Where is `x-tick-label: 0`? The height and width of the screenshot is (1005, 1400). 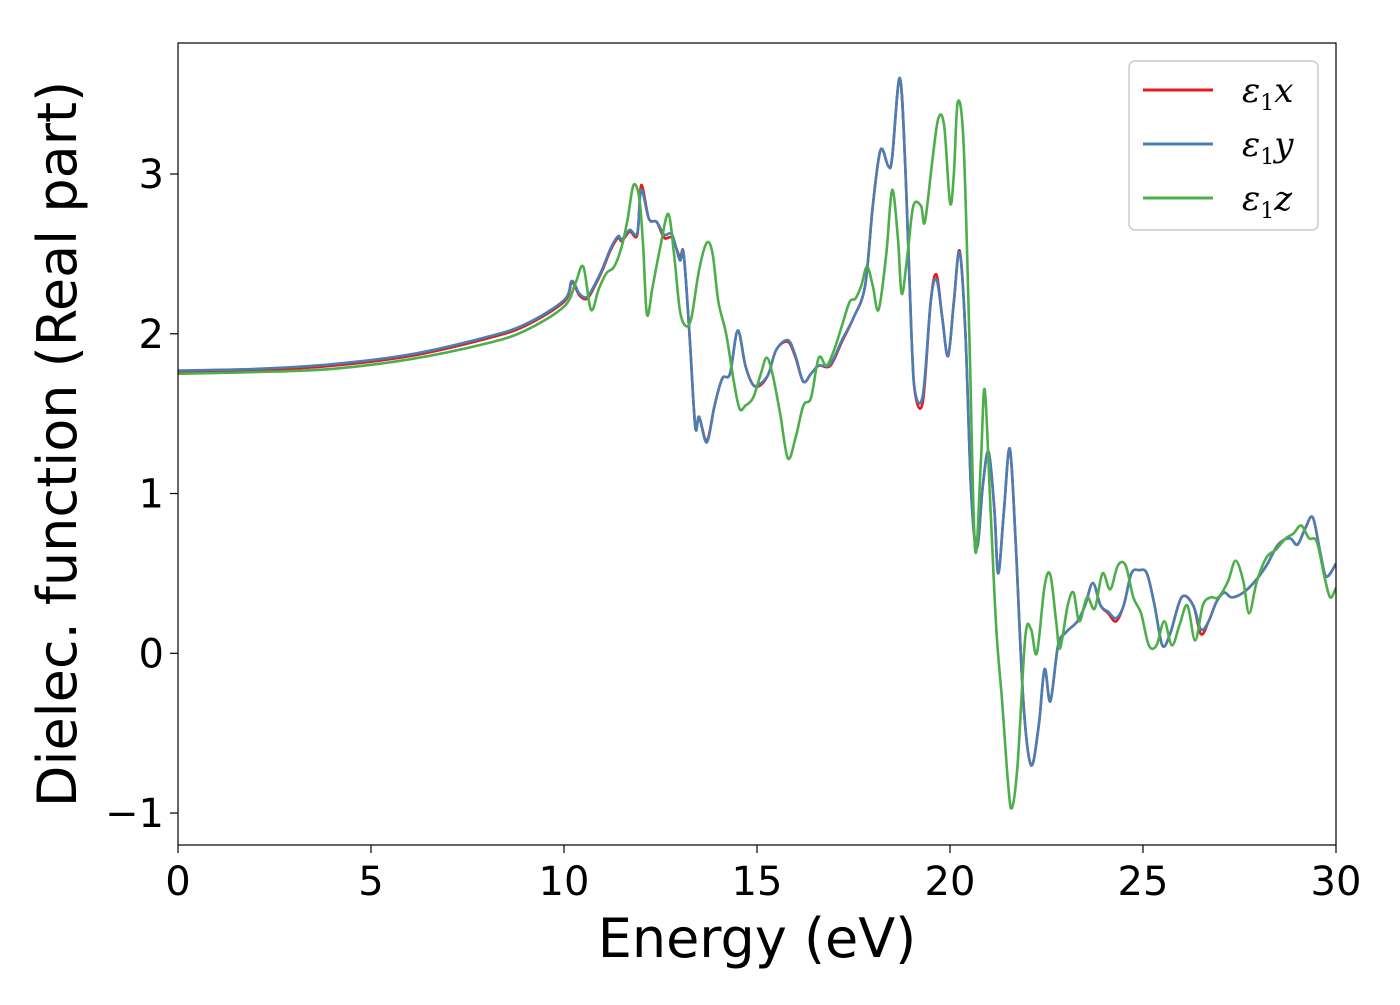
x-tick-label: 0 is located at coordinates (177, 882).